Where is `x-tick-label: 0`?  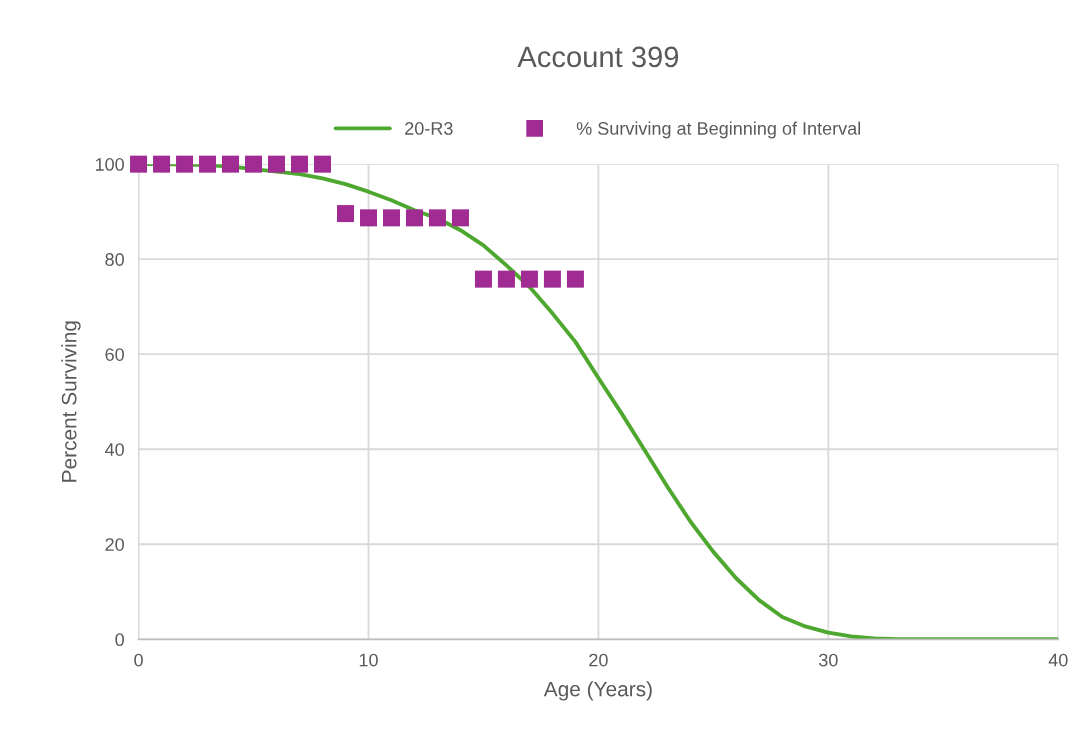
x-tick-label: 0 is located at coordinates (138, 660).